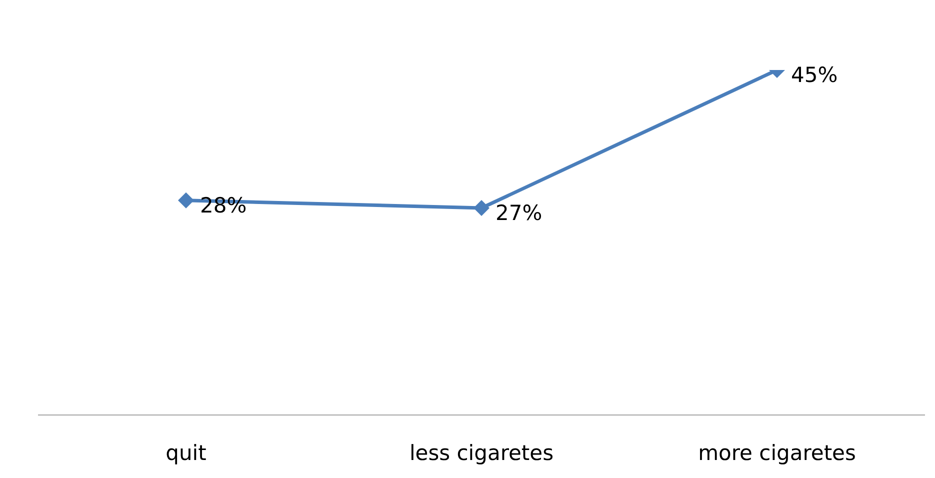 This screenshot has width=935, height=478. I want to click on data-label: 45%, so click(814, 75).